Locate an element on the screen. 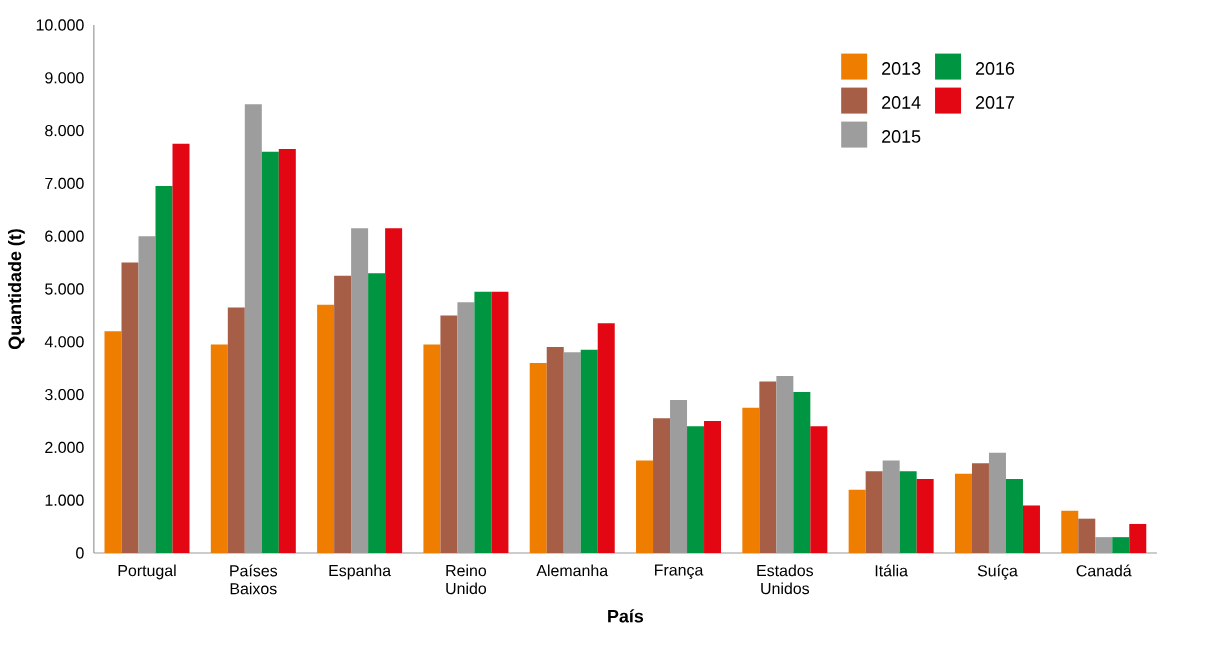 This screenshot has width=1211, height=660. x-tick-label: França is located at coordinates (679, 571).